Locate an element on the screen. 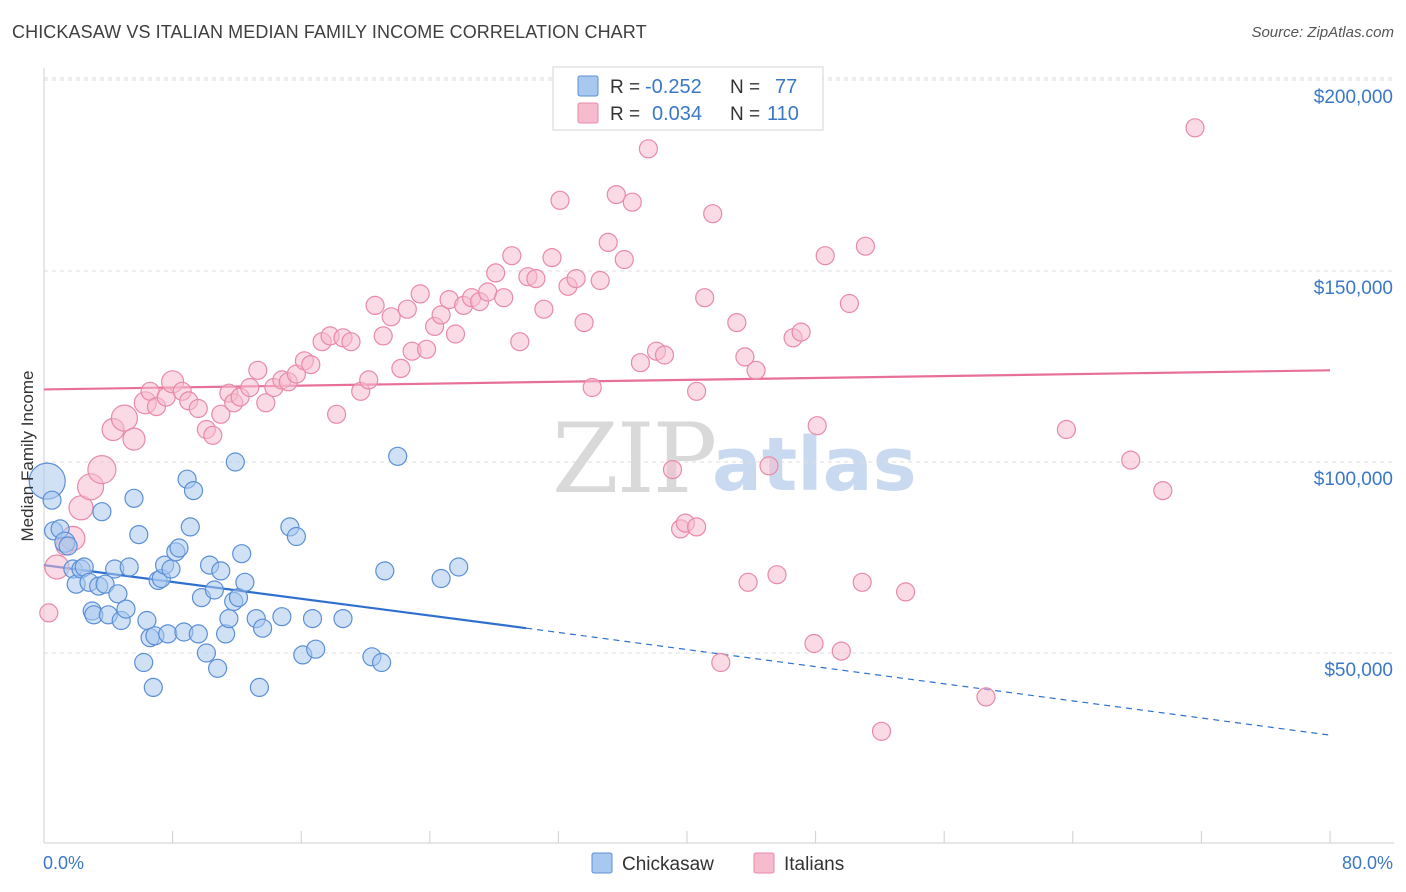 The width and height of the screenshot is (1406, 892). legend-r-label-2: R = is located at coordinates (625, 114).